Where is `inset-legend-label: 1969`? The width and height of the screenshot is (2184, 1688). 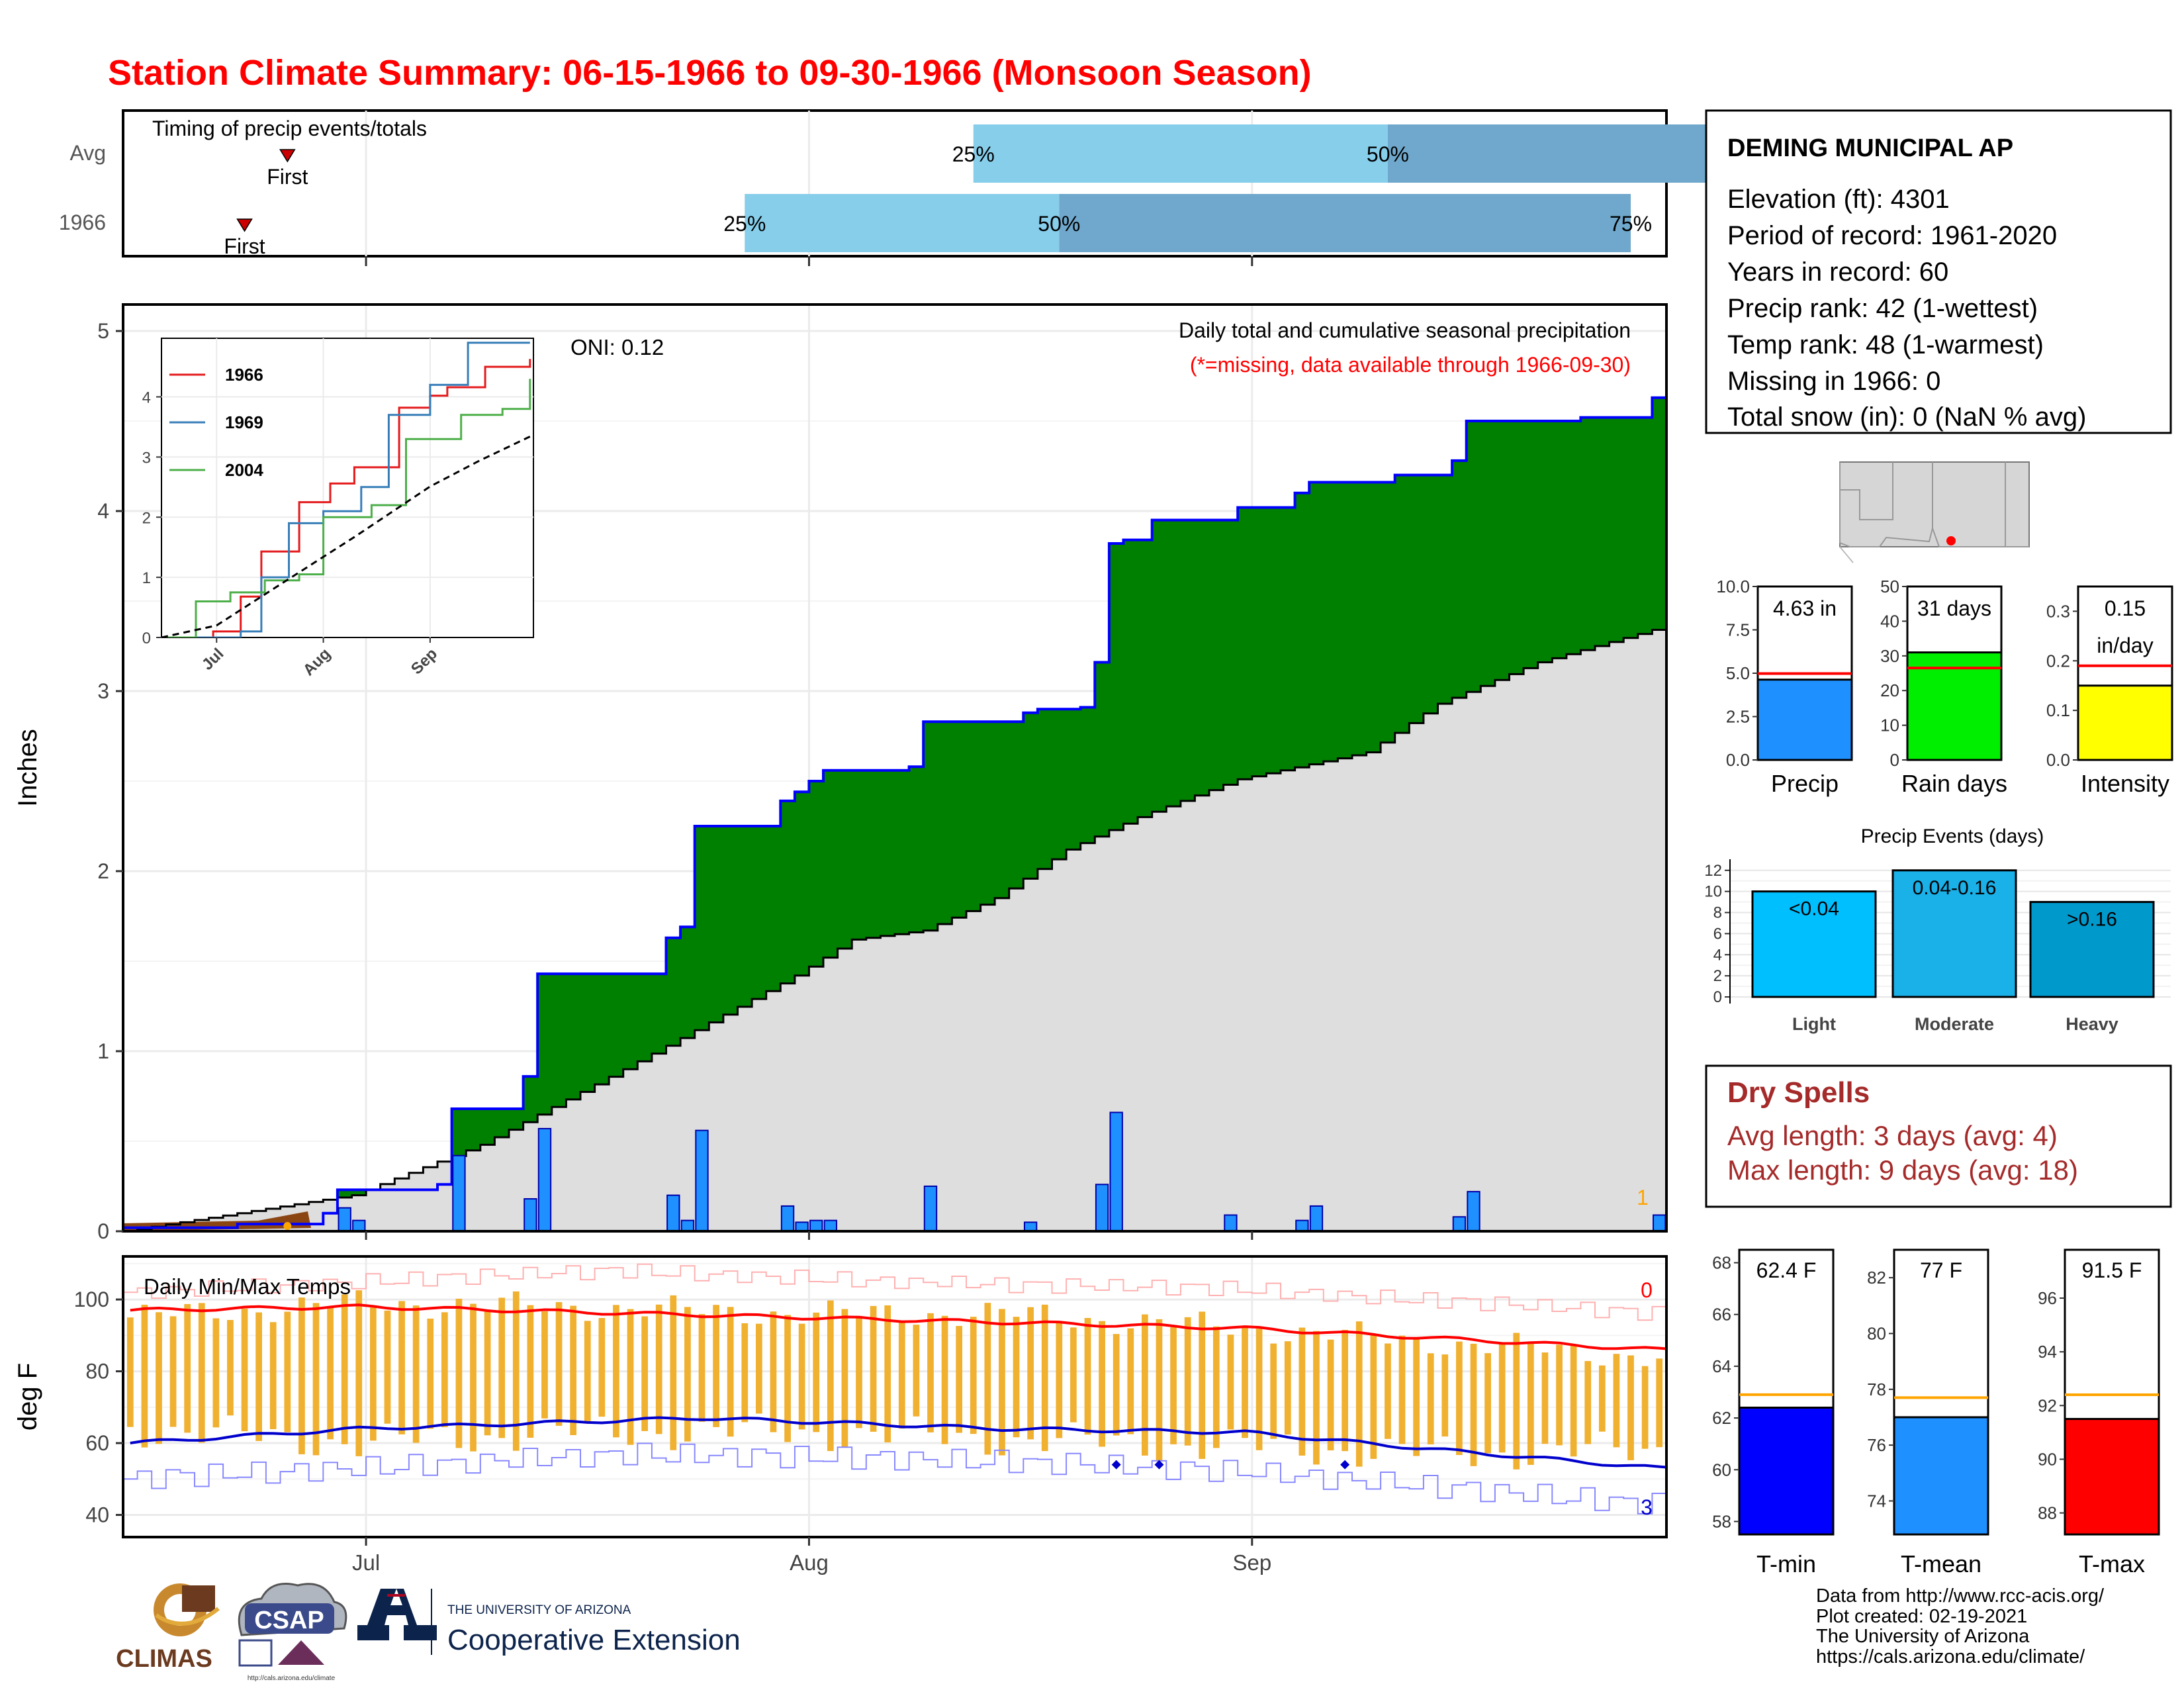 inset-legend-label: 1969 is located at coordinates (244, 422).